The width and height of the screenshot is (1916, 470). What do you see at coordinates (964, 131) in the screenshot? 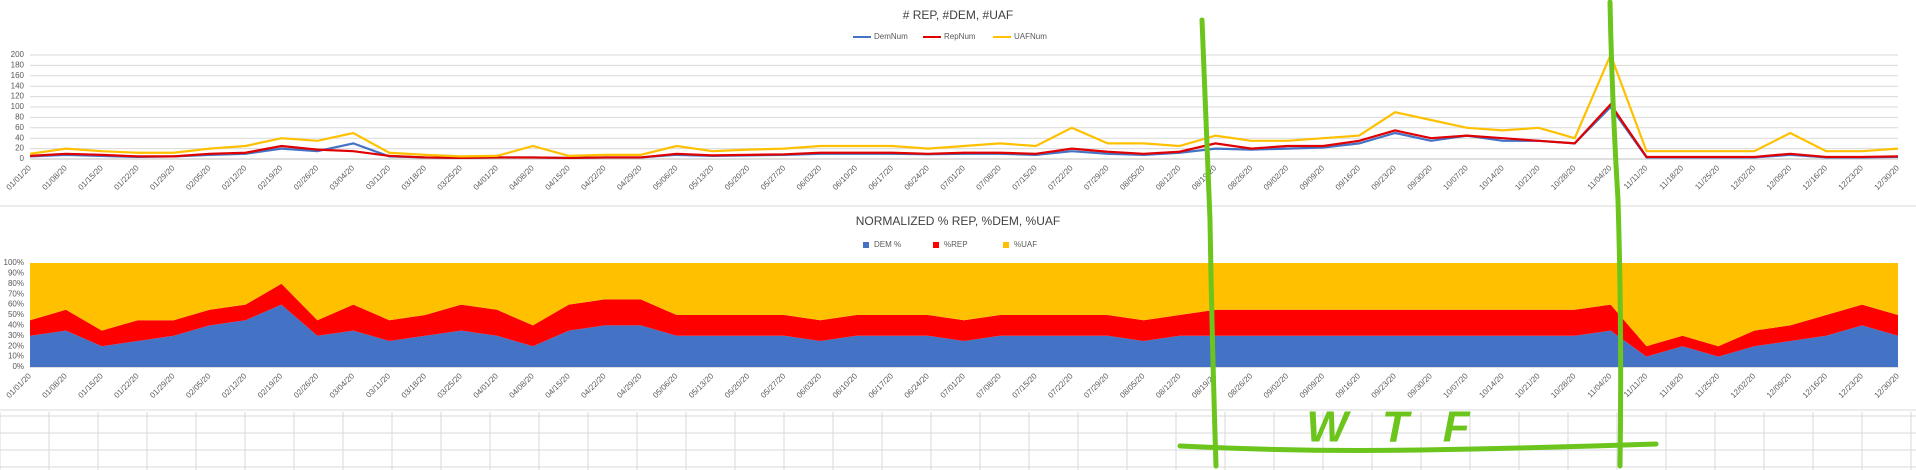
I see `series-line` at bounding box center [964, 131].